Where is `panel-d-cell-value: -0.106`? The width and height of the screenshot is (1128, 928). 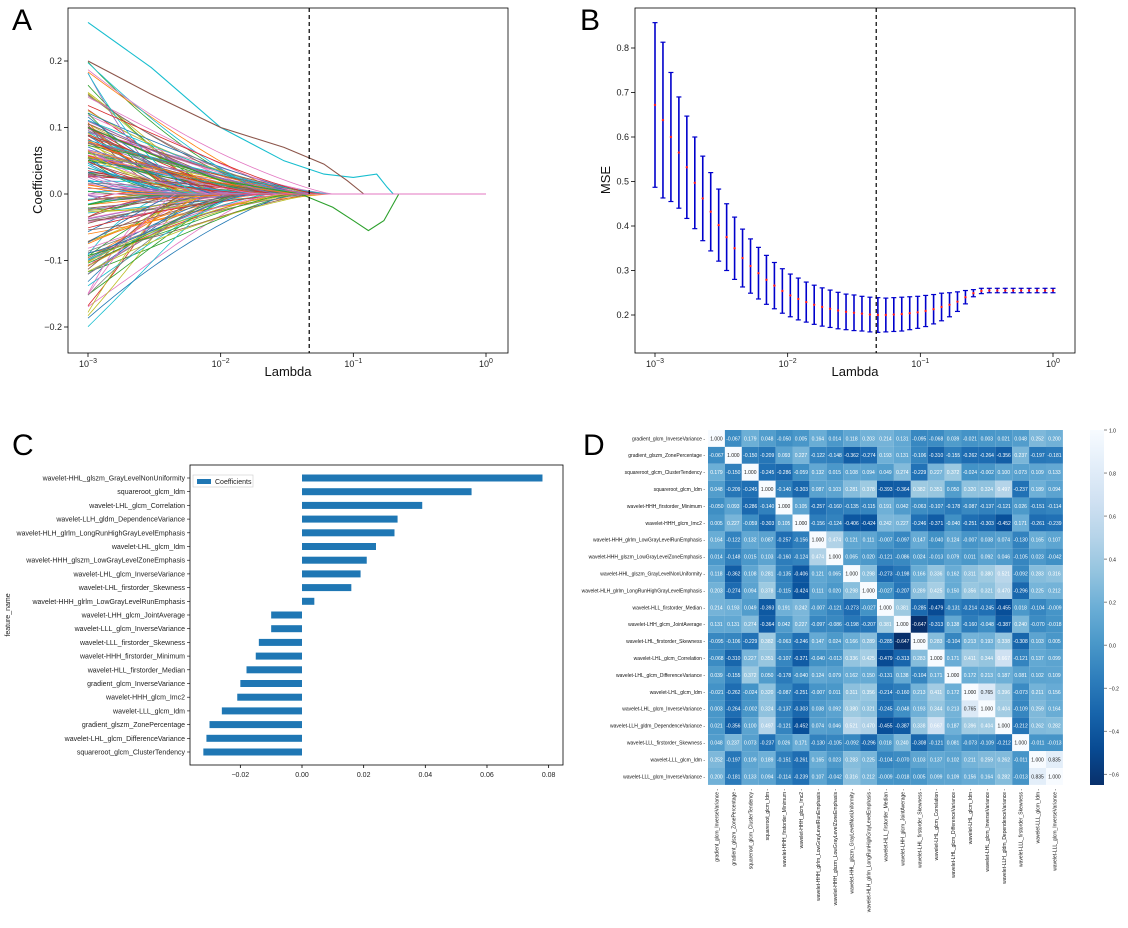
panel-d-cell-value: -0.106 is located at coordinates (919, 456).